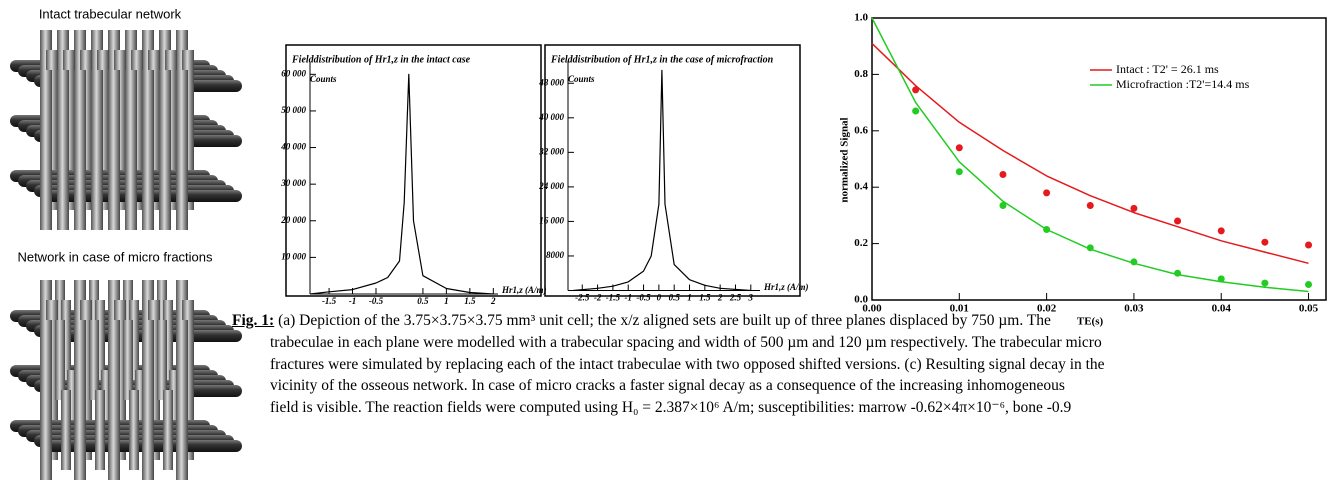 The image size is (1338, 481). Describe the element at coordinates (293, 73) in the screenshot. I see `y-tick-label: 60 000` at that location.